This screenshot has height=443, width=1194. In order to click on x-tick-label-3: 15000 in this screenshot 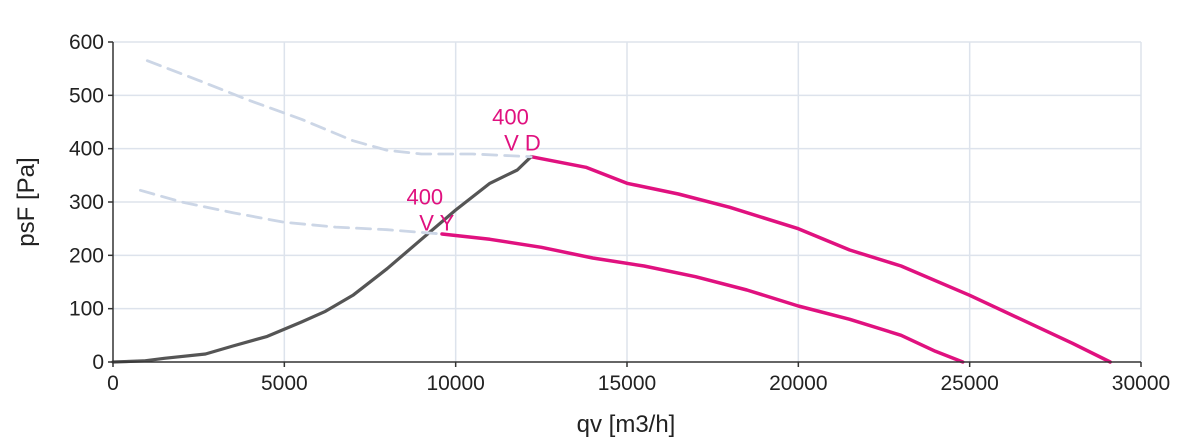, I will do `click(627, 383)`.